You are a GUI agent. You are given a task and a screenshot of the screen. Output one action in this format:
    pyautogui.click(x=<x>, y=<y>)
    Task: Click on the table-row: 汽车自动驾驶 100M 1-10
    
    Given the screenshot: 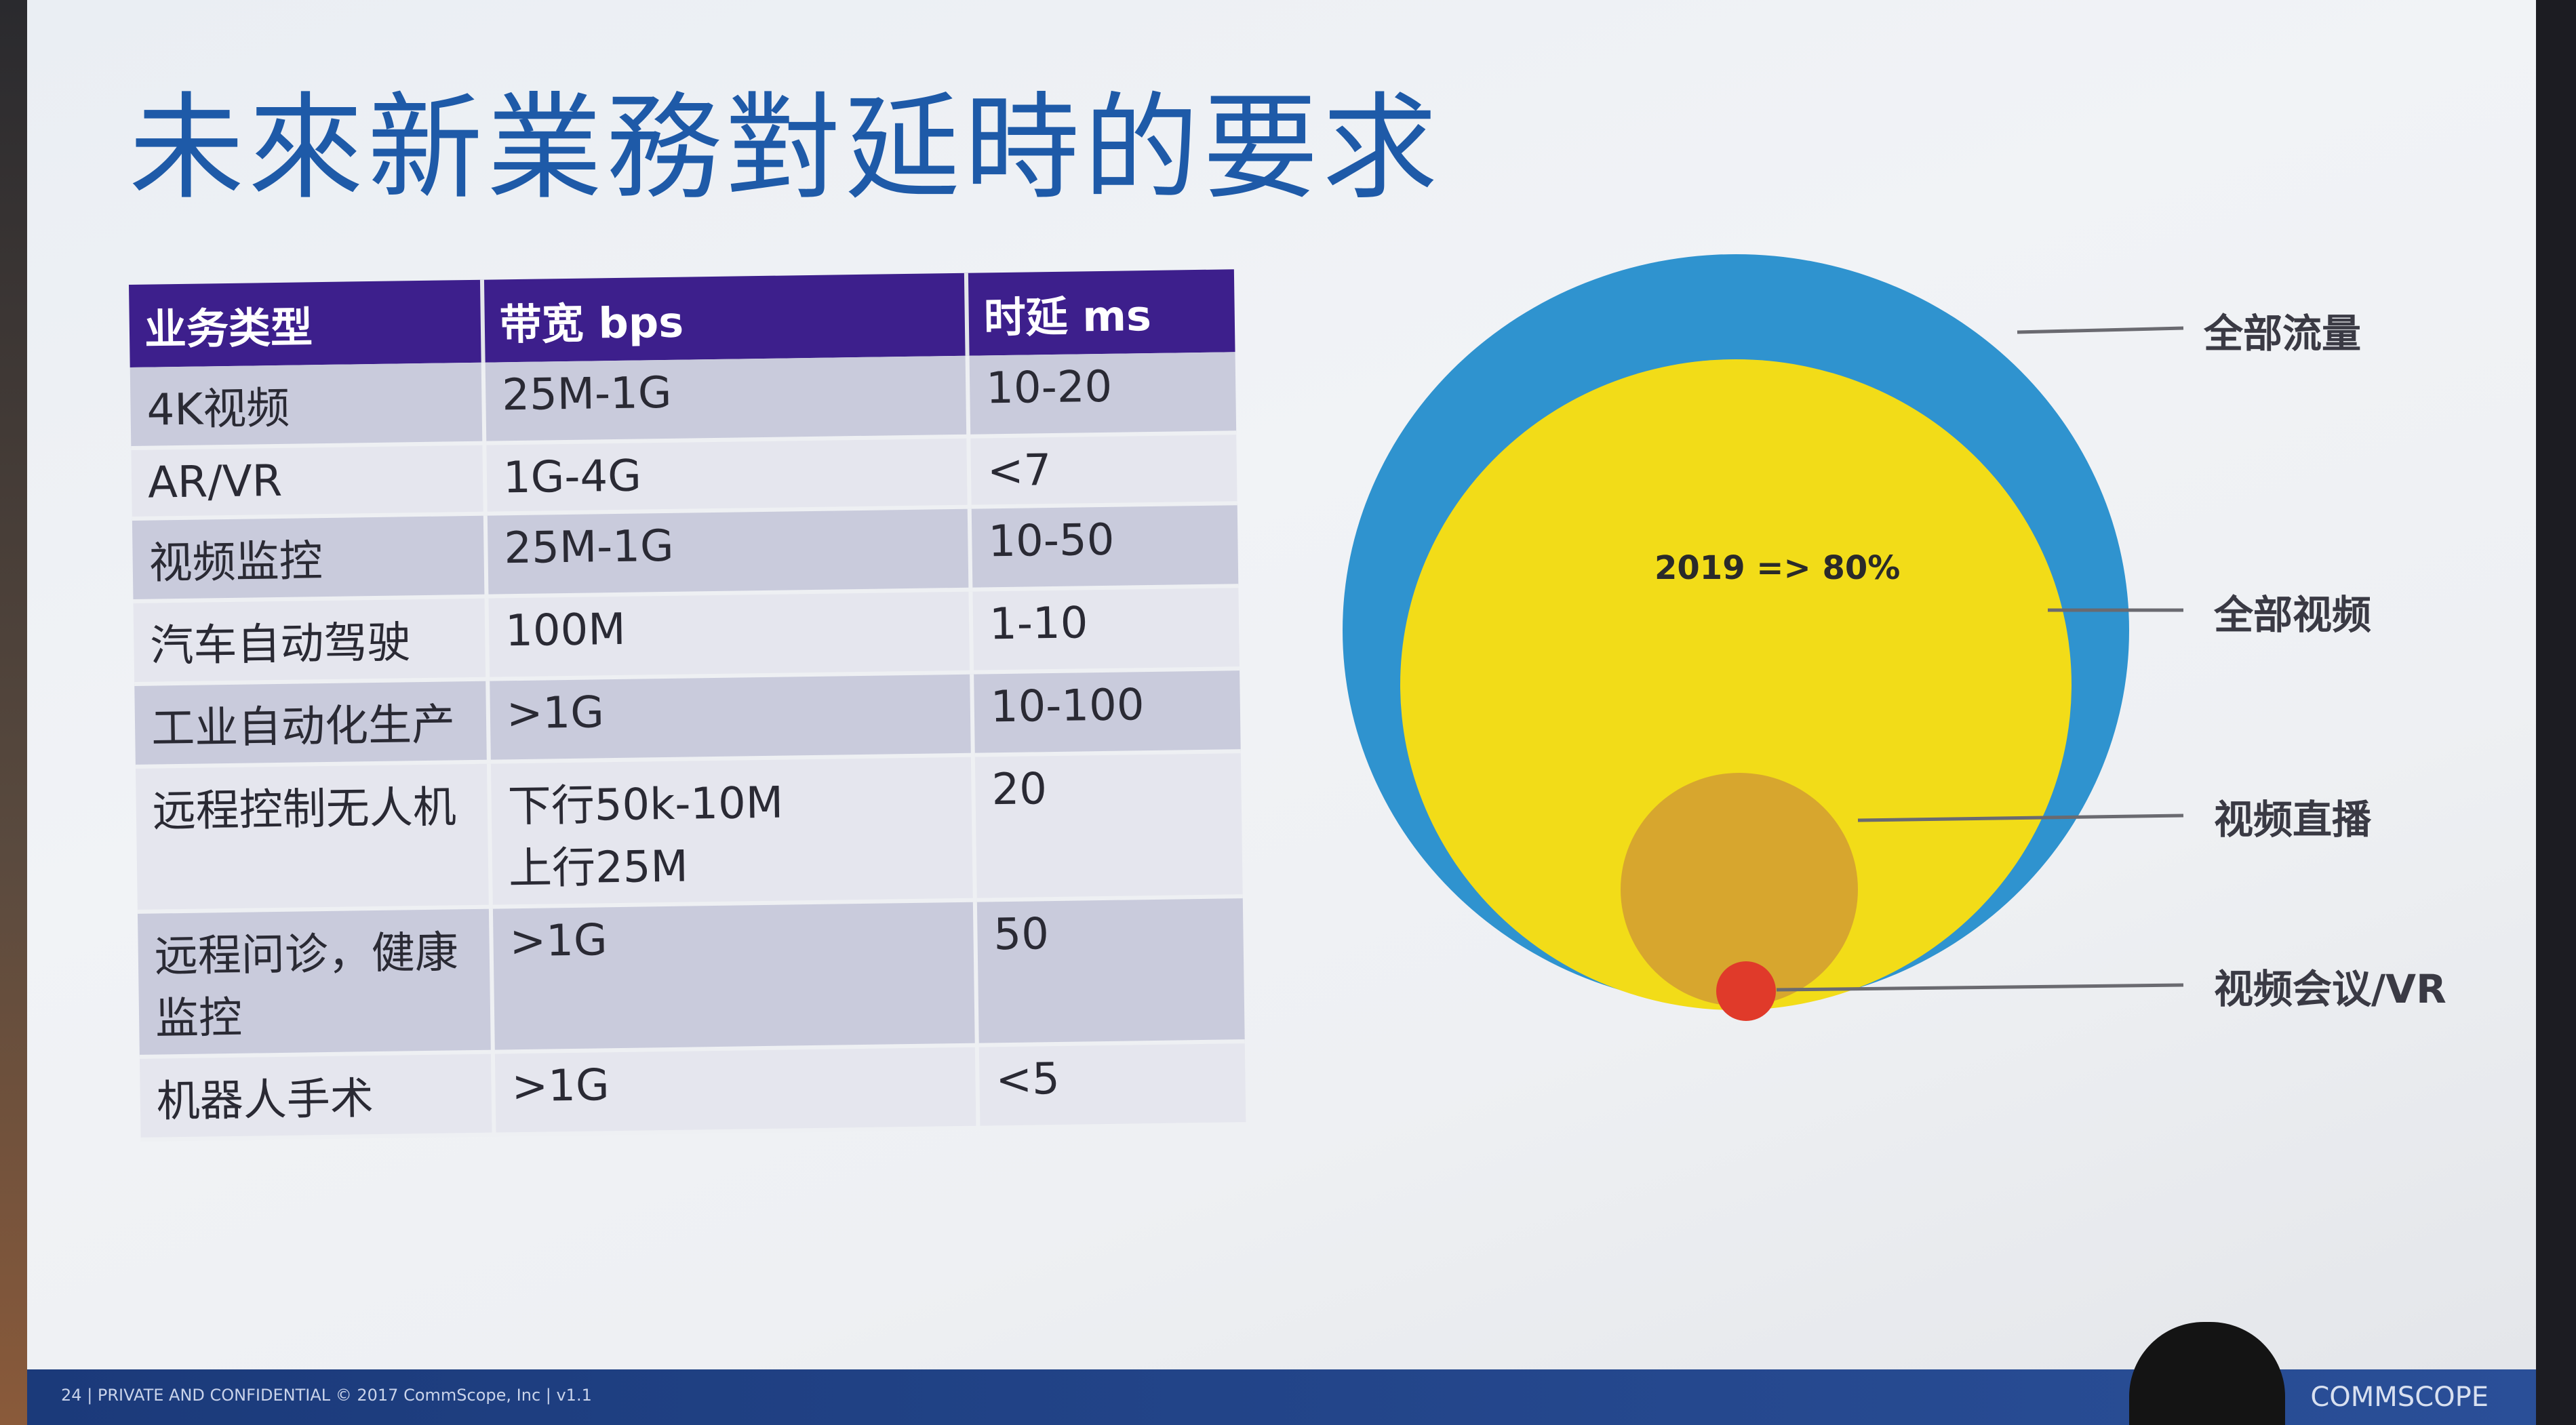 What is the action you would take?
    pyautogui.click(x=686, y=635)
    